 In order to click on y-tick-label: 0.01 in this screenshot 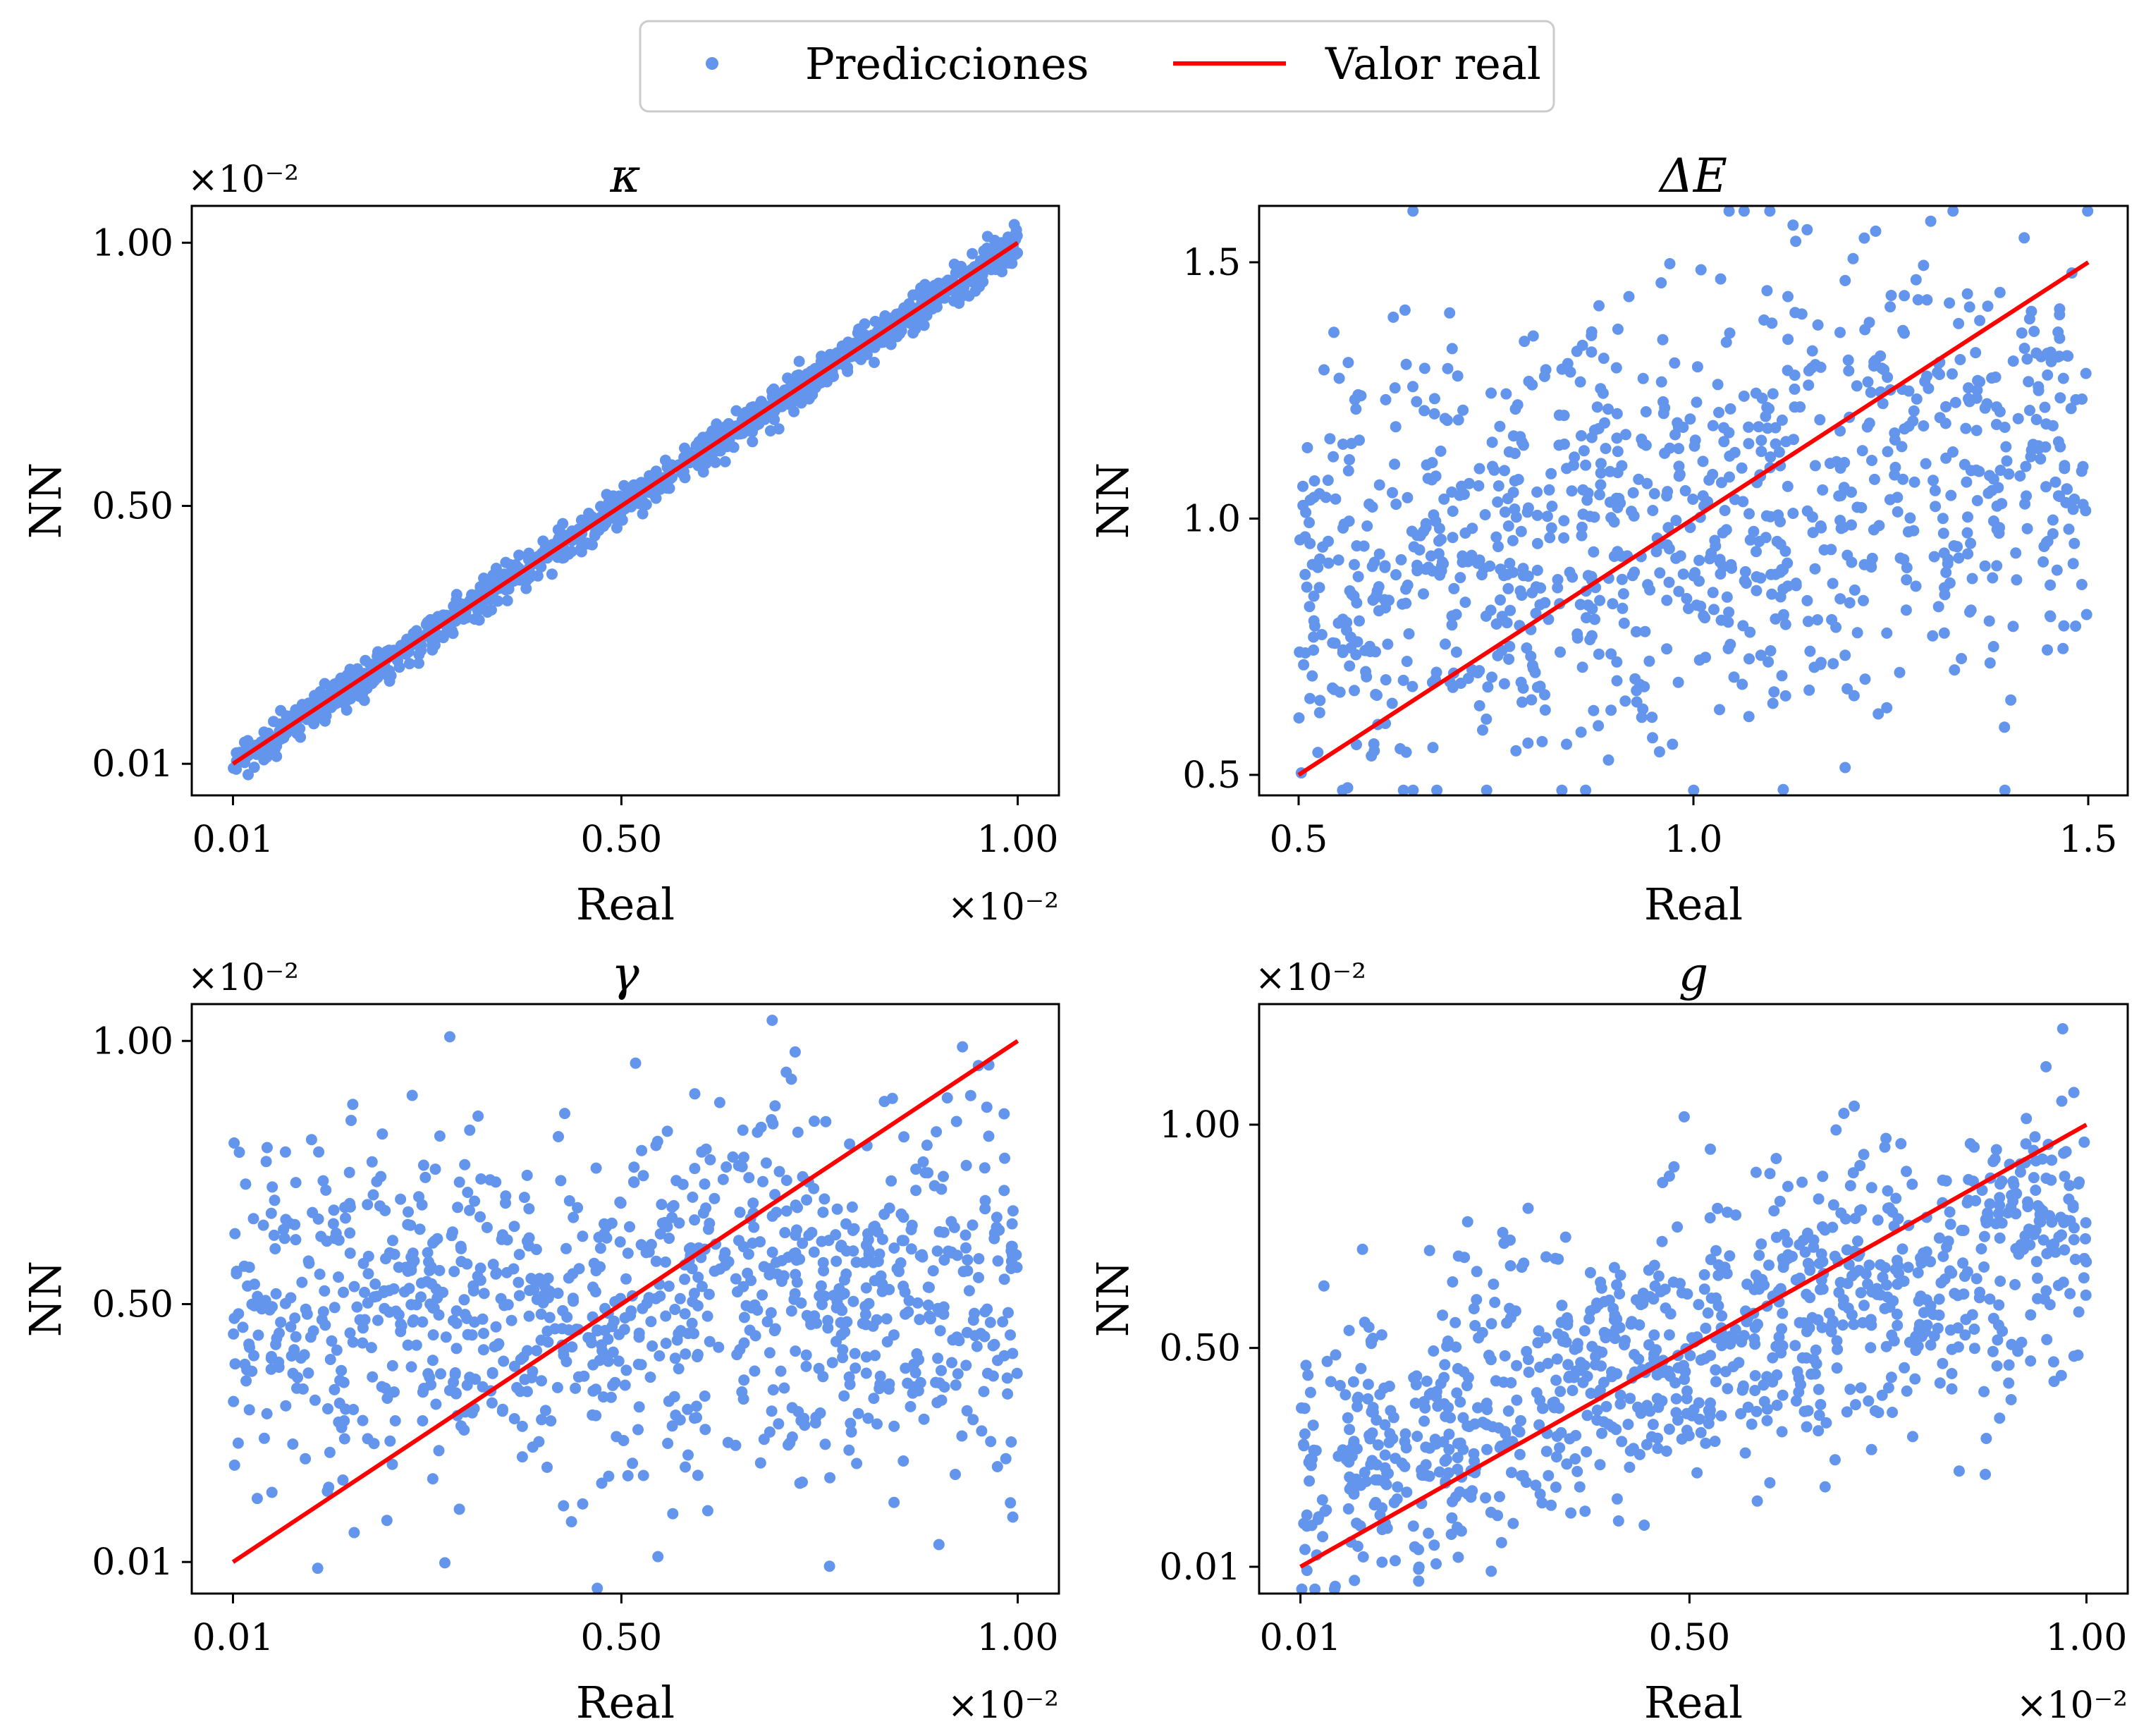, I will do `click(1200, 1568)`.